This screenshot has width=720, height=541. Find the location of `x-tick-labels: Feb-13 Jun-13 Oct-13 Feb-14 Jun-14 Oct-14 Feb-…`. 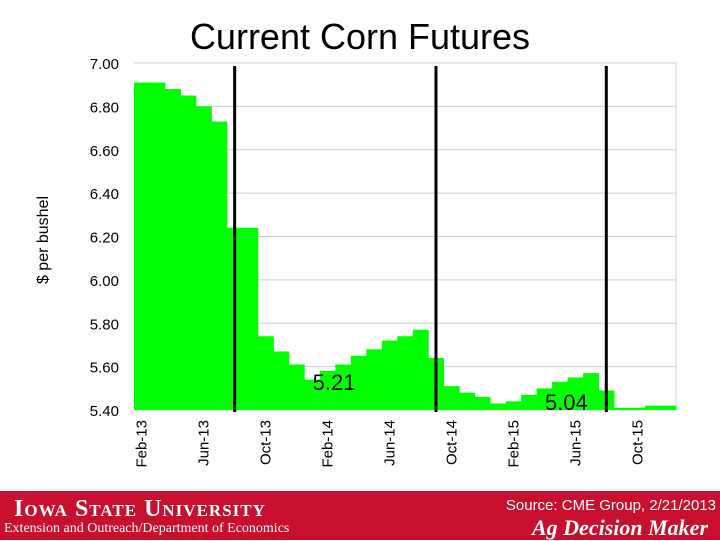

x-tick-labels: Feb-13 Jun-13 Oct-13 Feb-14 Jun-14 Oct-14 Feb-… is located at coordinates (390, 444).